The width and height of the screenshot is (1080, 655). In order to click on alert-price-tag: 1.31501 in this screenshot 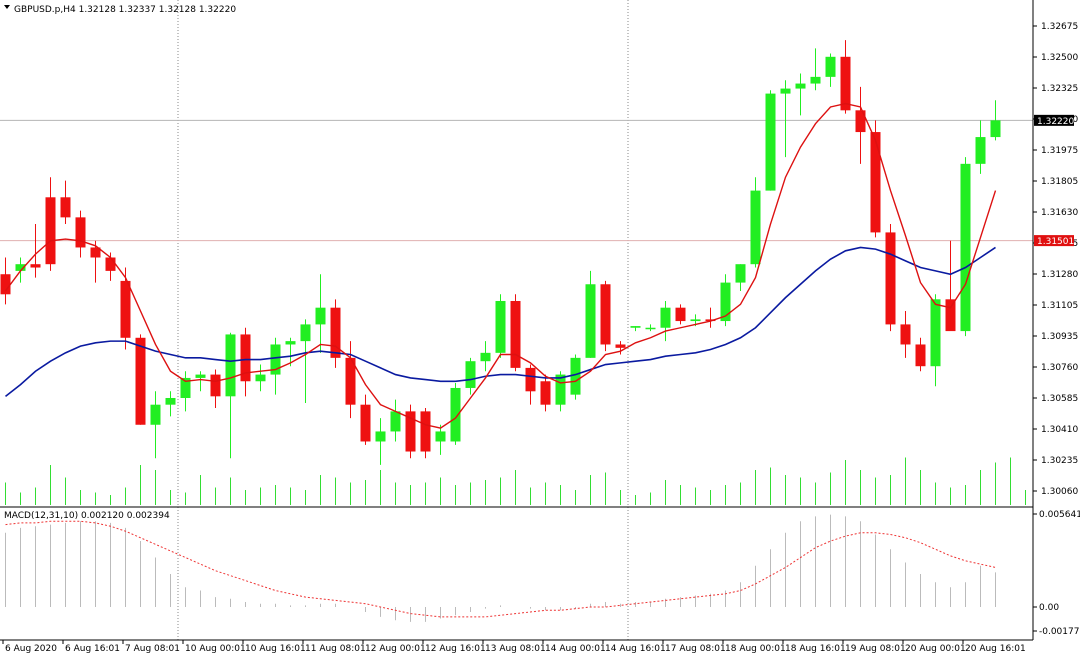, I will do `click(1054, 241)`.